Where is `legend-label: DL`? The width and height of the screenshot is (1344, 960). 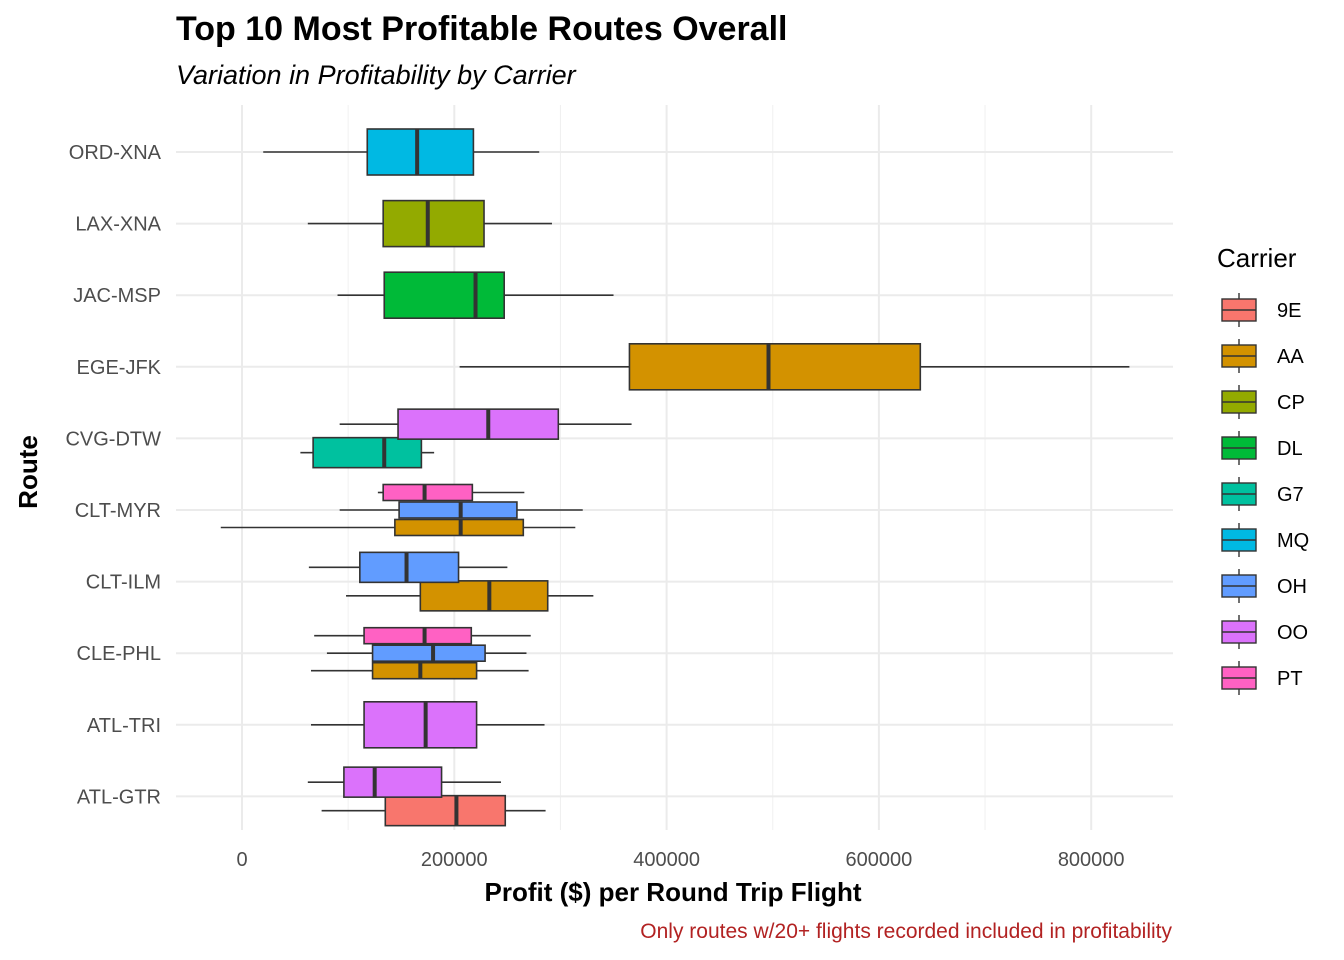
legend-label: DL is located at coordinates (1290, 449).